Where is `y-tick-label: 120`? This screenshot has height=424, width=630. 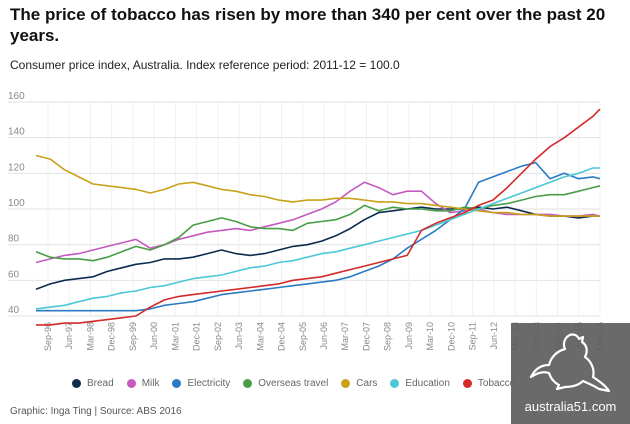
y-tick-label: 120 is located at coordinates (16, 167).